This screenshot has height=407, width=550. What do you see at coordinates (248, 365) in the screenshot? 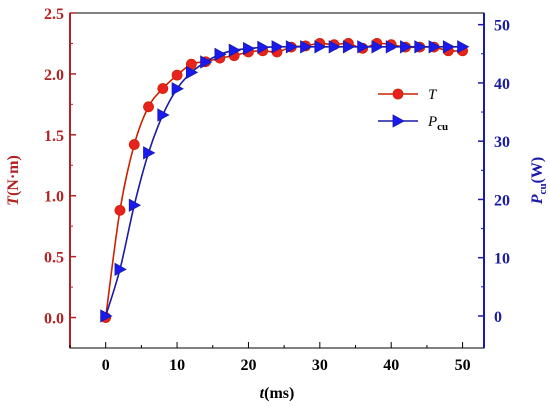
I see `x-tick-label-2: 20` at bounding box center [248, 365].